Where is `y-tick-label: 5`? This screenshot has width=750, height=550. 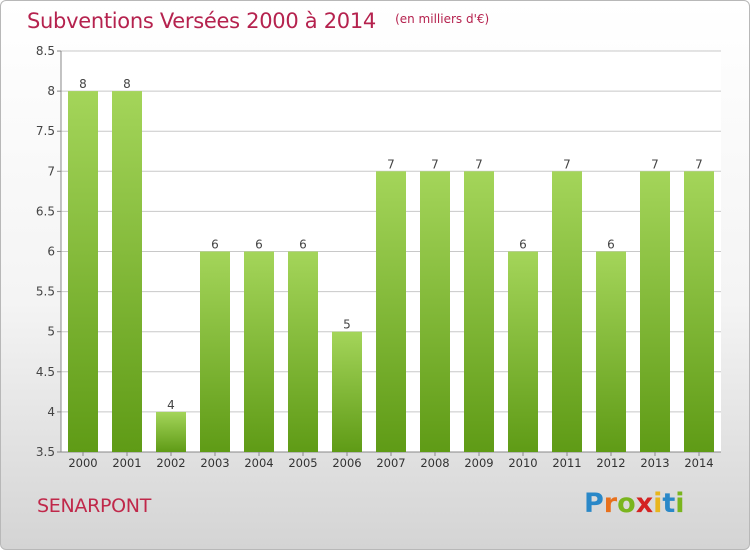
y-tick-label: 5 is located at coordinates (51, 332).